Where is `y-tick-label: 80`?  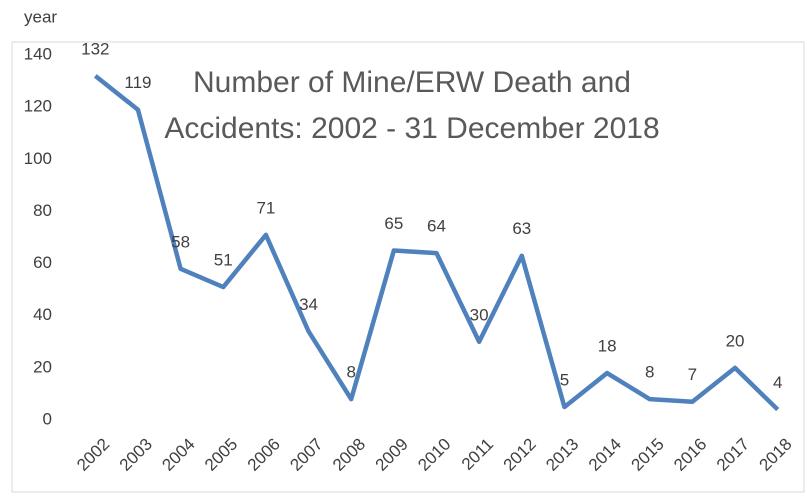
y-tick-label: 80 is located at coordinates (42, 210).